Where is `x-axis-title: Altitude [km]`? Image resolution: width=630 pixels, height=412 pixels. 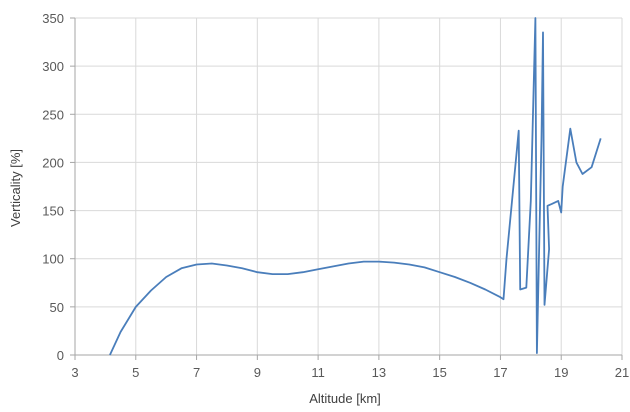 x-axis-title: Altitude [km] is located at coordinates (345, 398).